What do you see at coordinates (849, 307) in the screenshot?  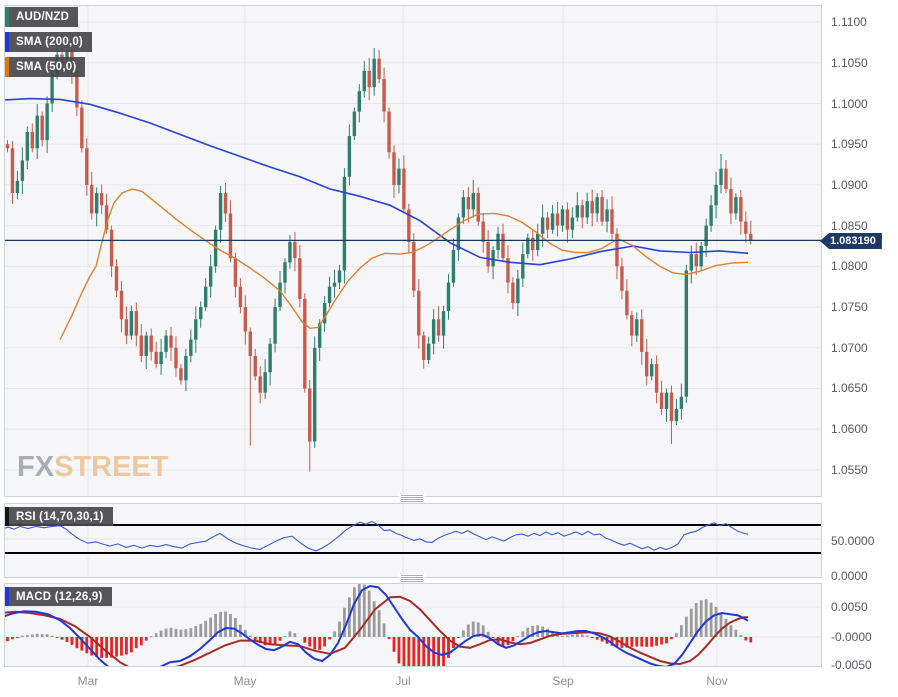 I see `price-tick-label: 1.0750` at bounding box center [849, 307].